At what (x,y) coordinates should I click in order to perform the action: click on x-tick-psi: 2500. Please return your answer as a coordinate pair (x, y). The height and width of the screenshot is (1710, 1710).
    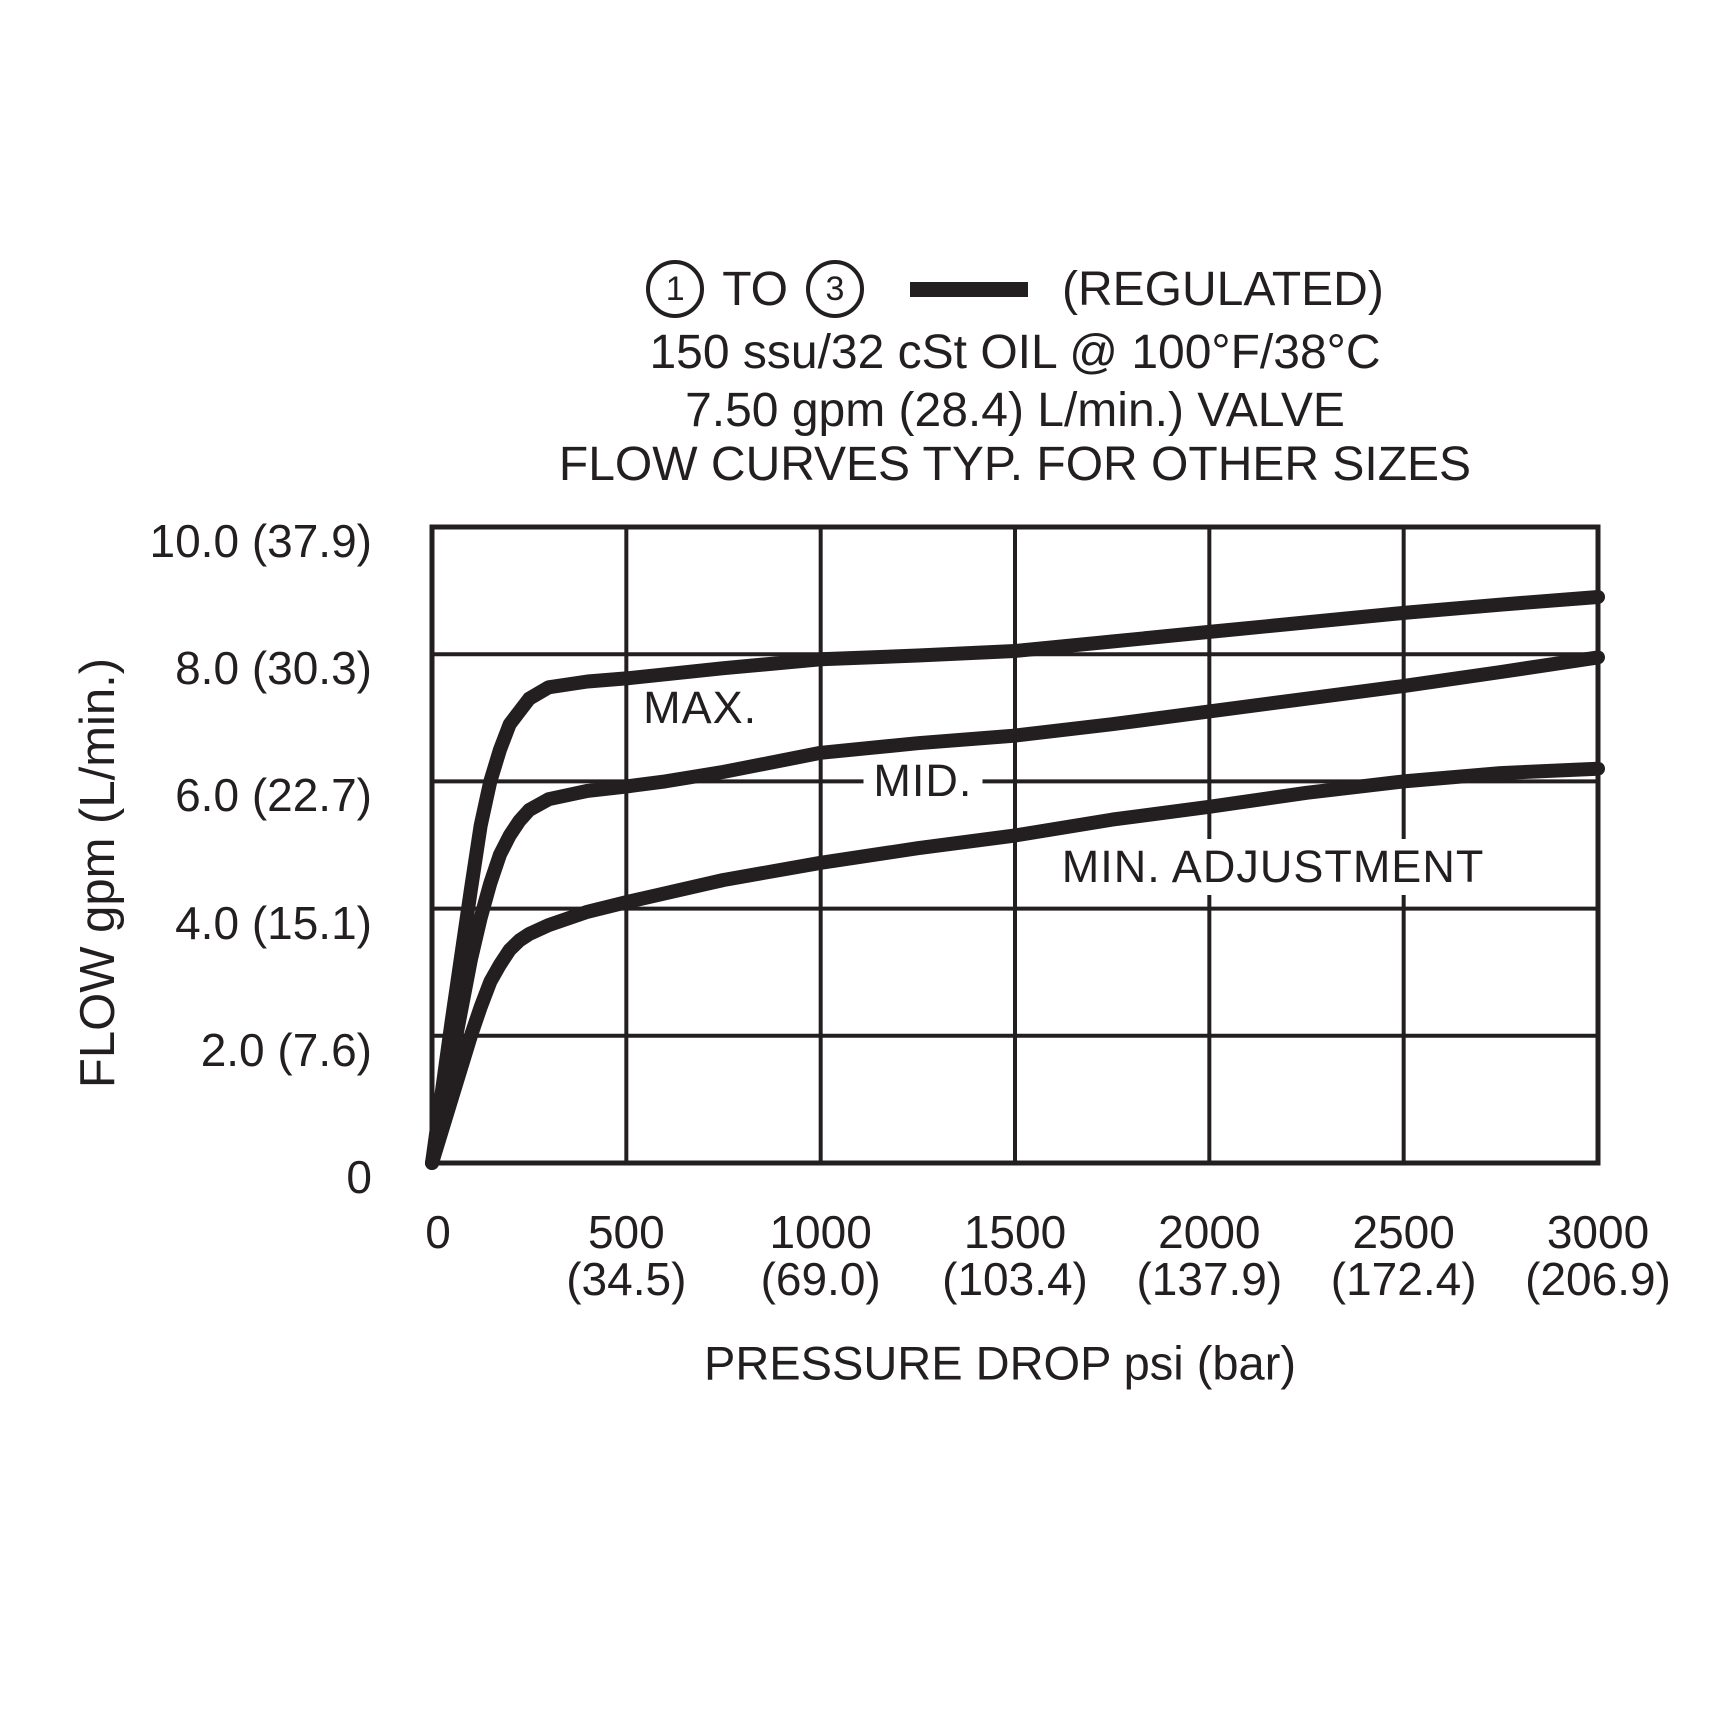
    Looking at the image, I should click on (1403, 1232).